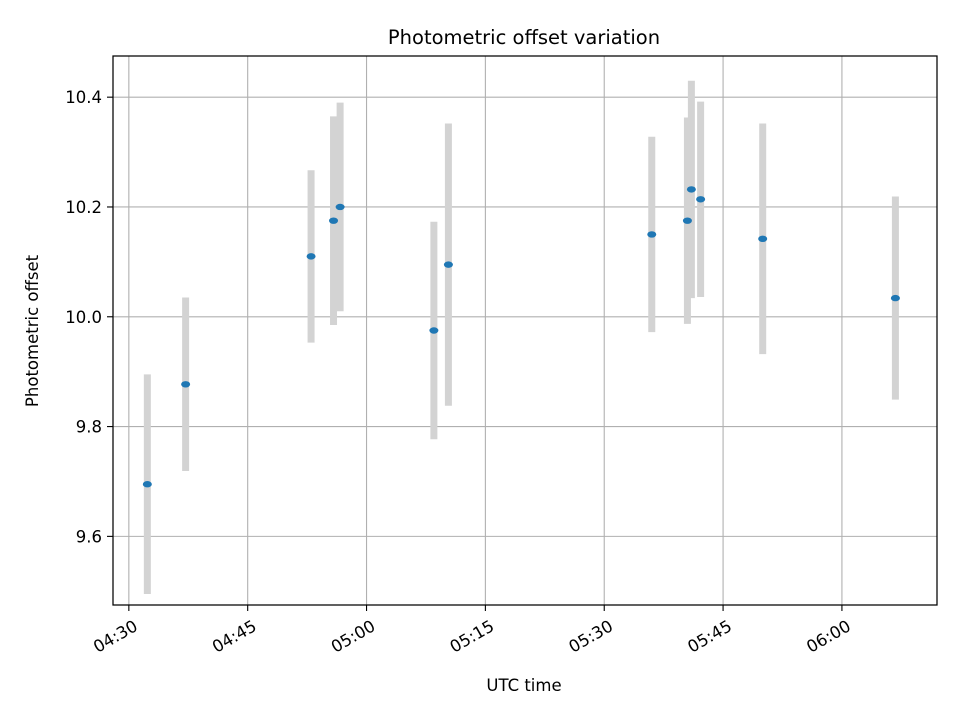  Describe the element at coordinates (523, 685) in the screenshot. I see `x-axis-label: UTC time` at that location.